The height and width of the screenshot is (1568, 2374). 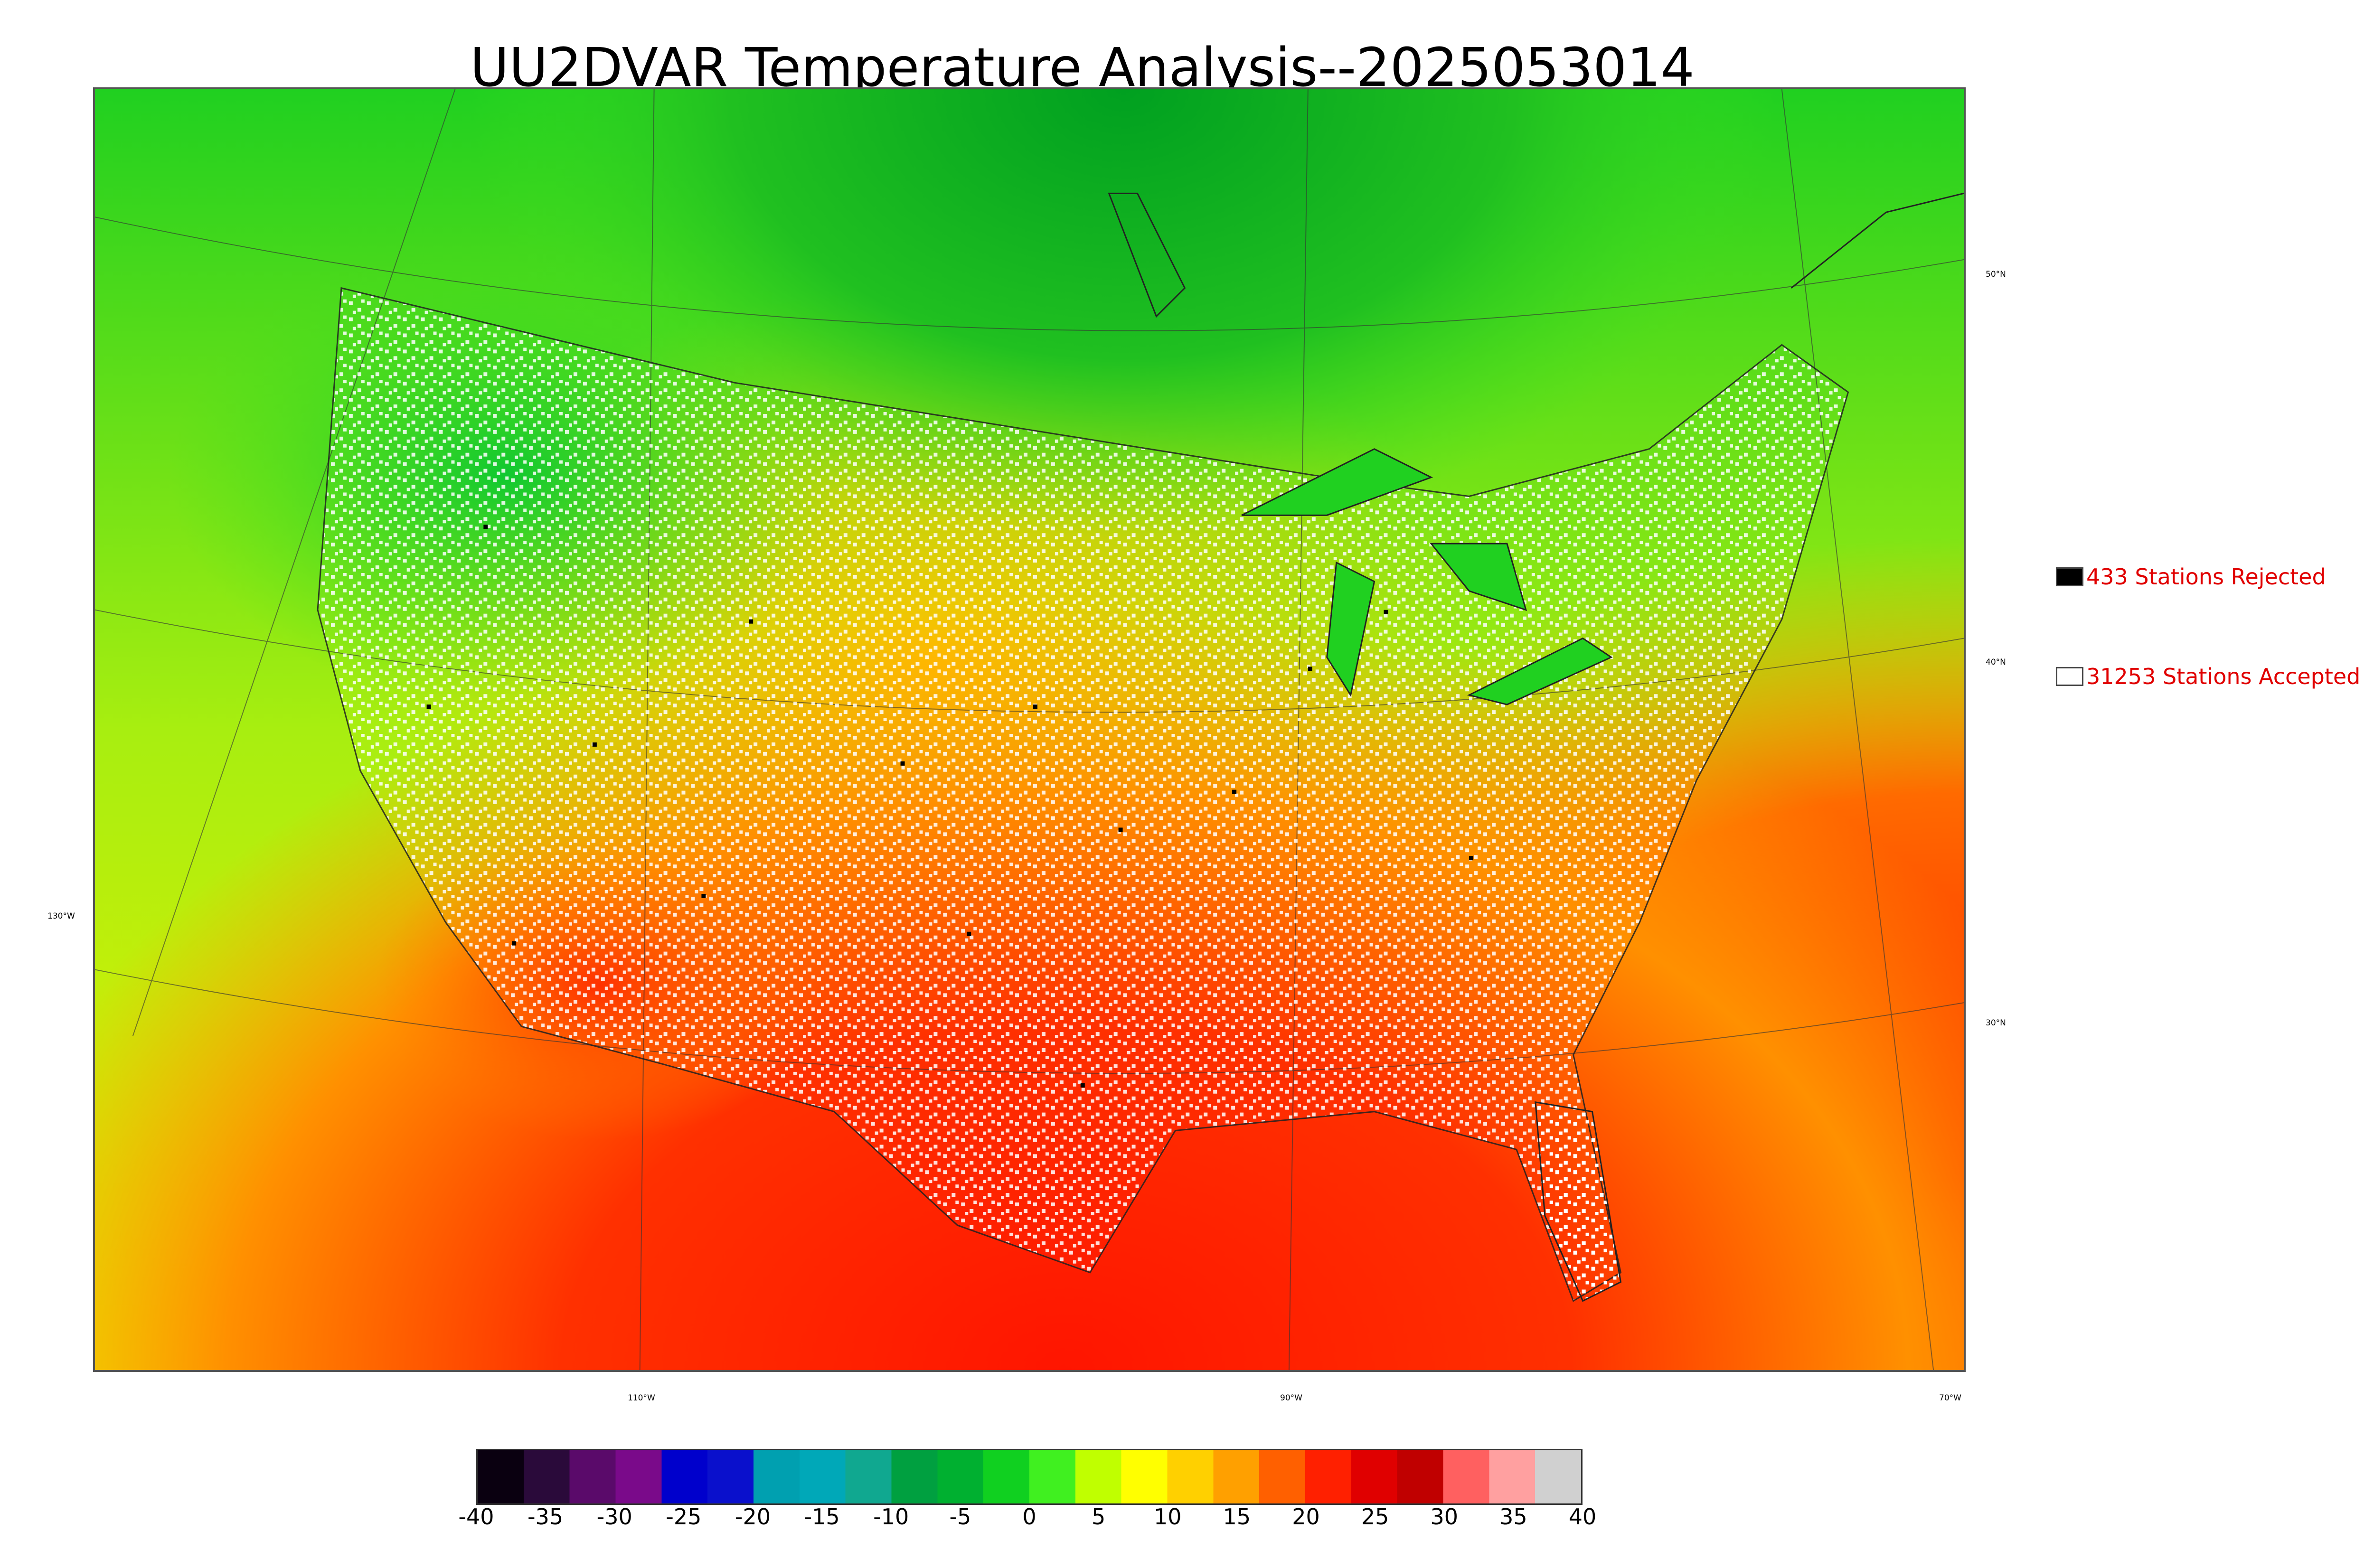 I want to click on colorbar-tick-label: -20, so click(x=753, y=1517).